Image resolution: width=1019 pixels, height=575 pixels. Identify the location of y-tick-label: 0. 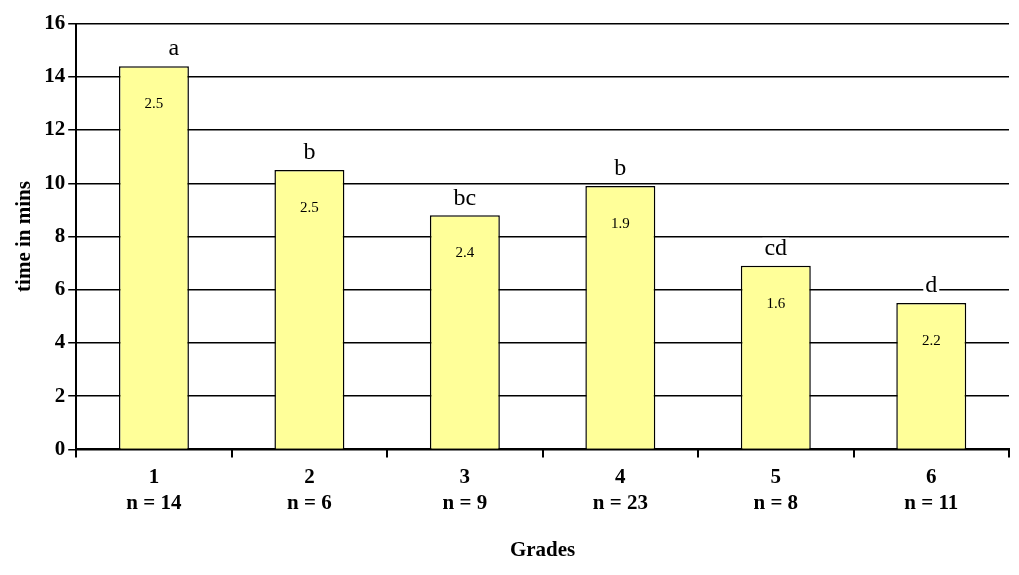
(60, 447).